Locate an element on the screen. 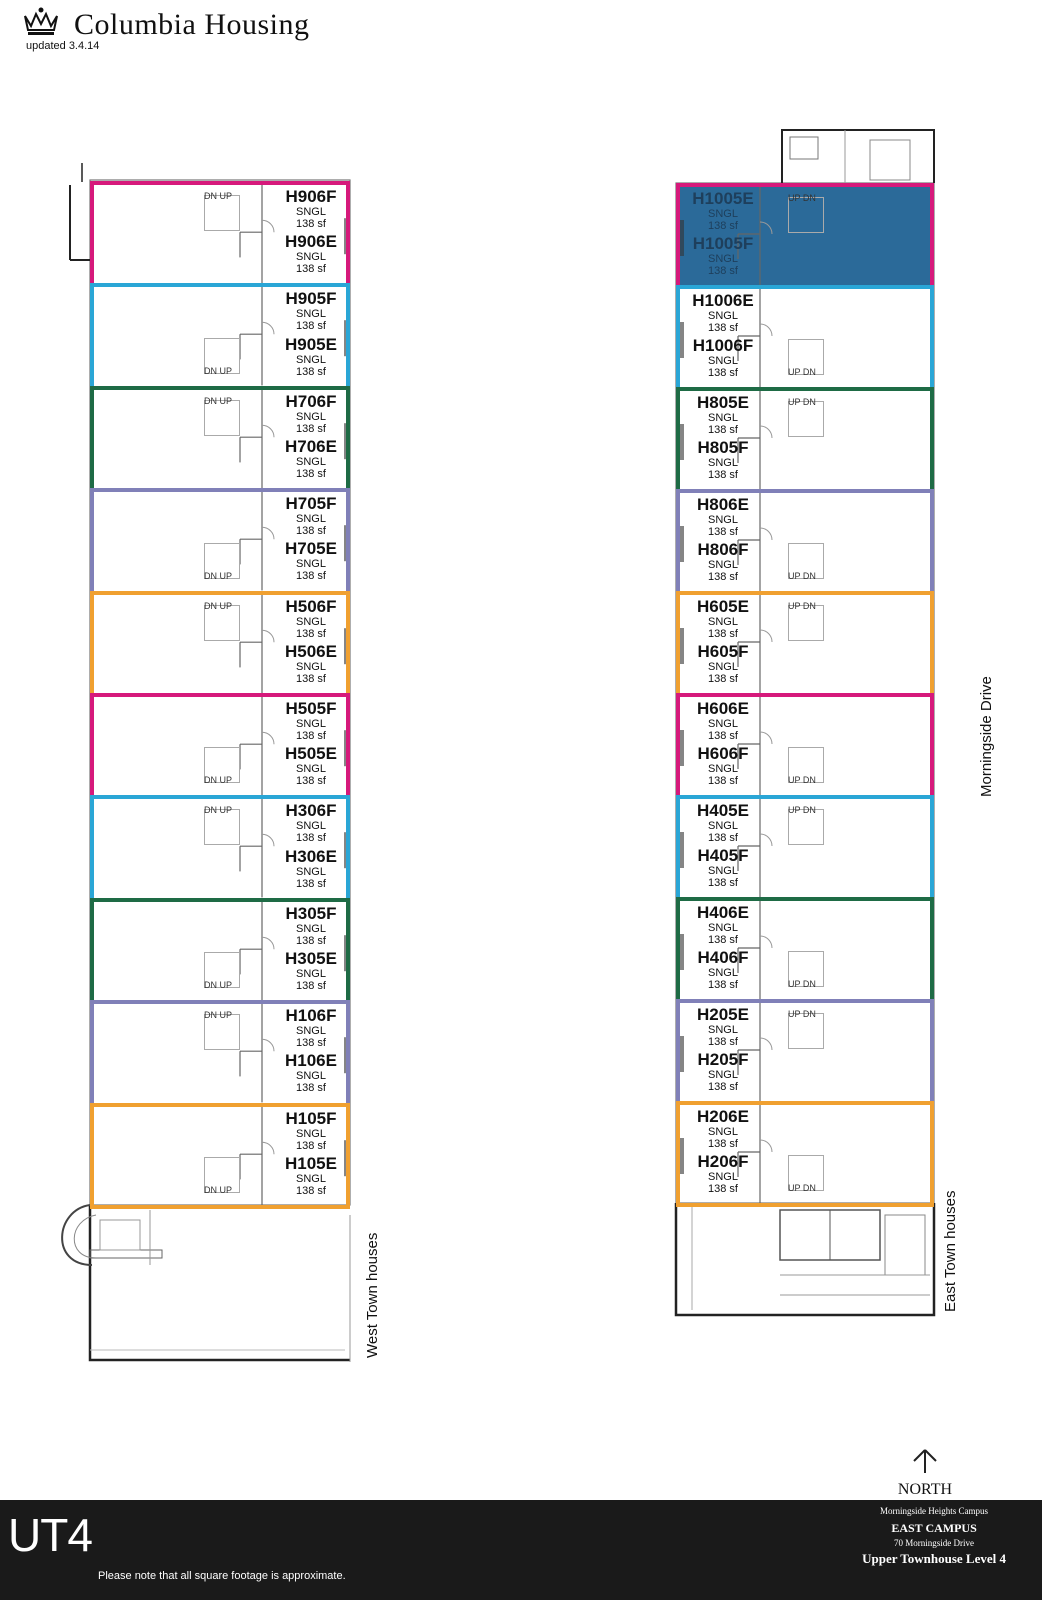 The height and width of the screenshot is (1600, 1042). room-label: H705F SNGL 138 sf is located at coordinates (311, 515).